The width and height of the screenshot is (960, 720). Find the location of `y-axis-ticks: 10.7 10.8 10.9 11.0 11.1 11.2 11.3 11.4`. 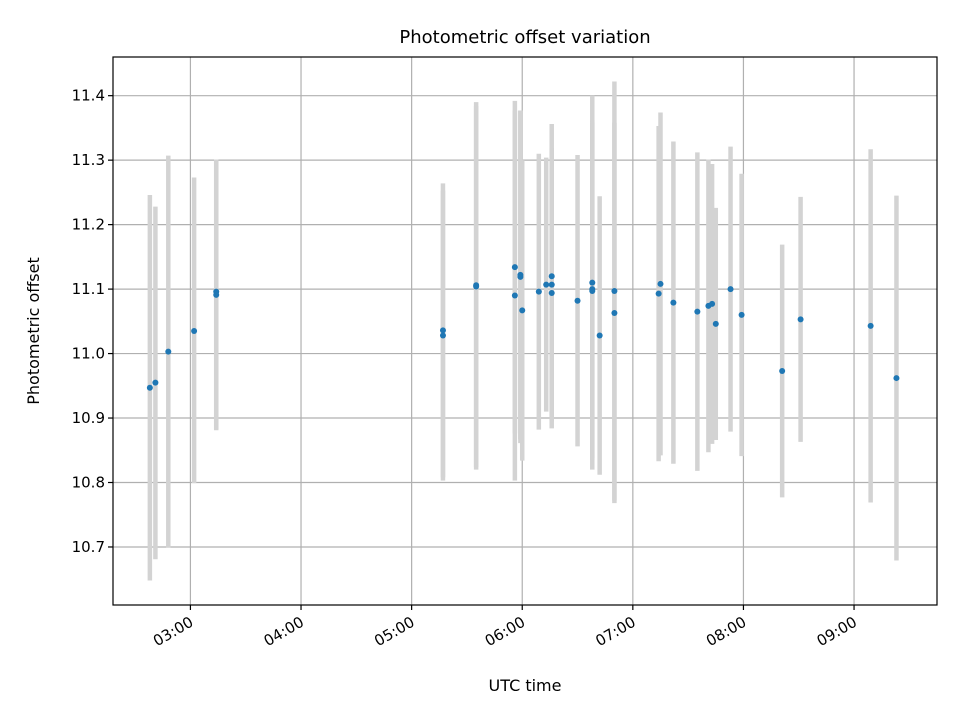

y-axis-ticks: 10.7 10.8 10.9 11.0 11.1 11.2 11.3 11.4 is located at coordinates (92, 321).